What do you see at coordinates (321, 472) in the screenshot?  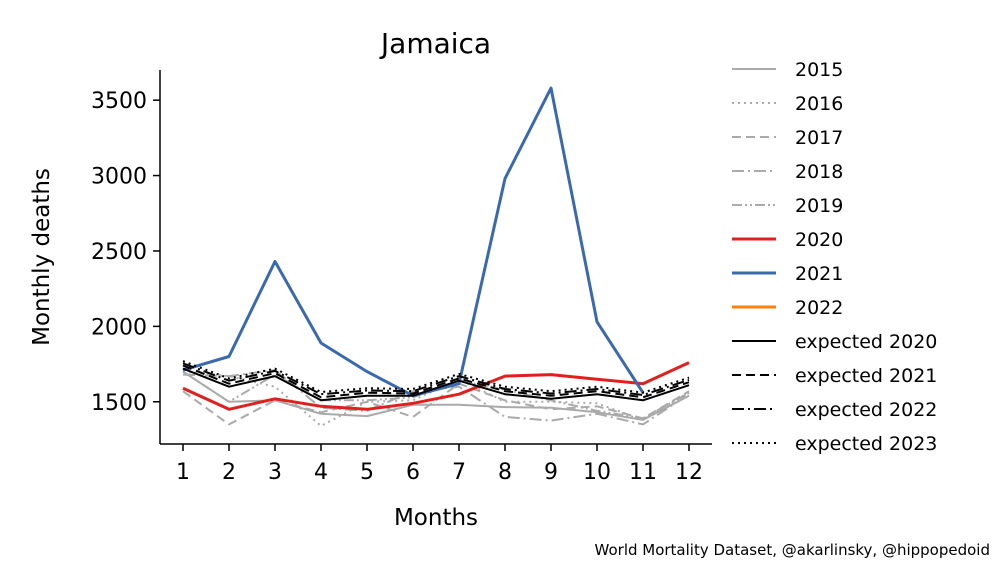 I see `x-tick-label: 4` at bounding box center [321, 472].